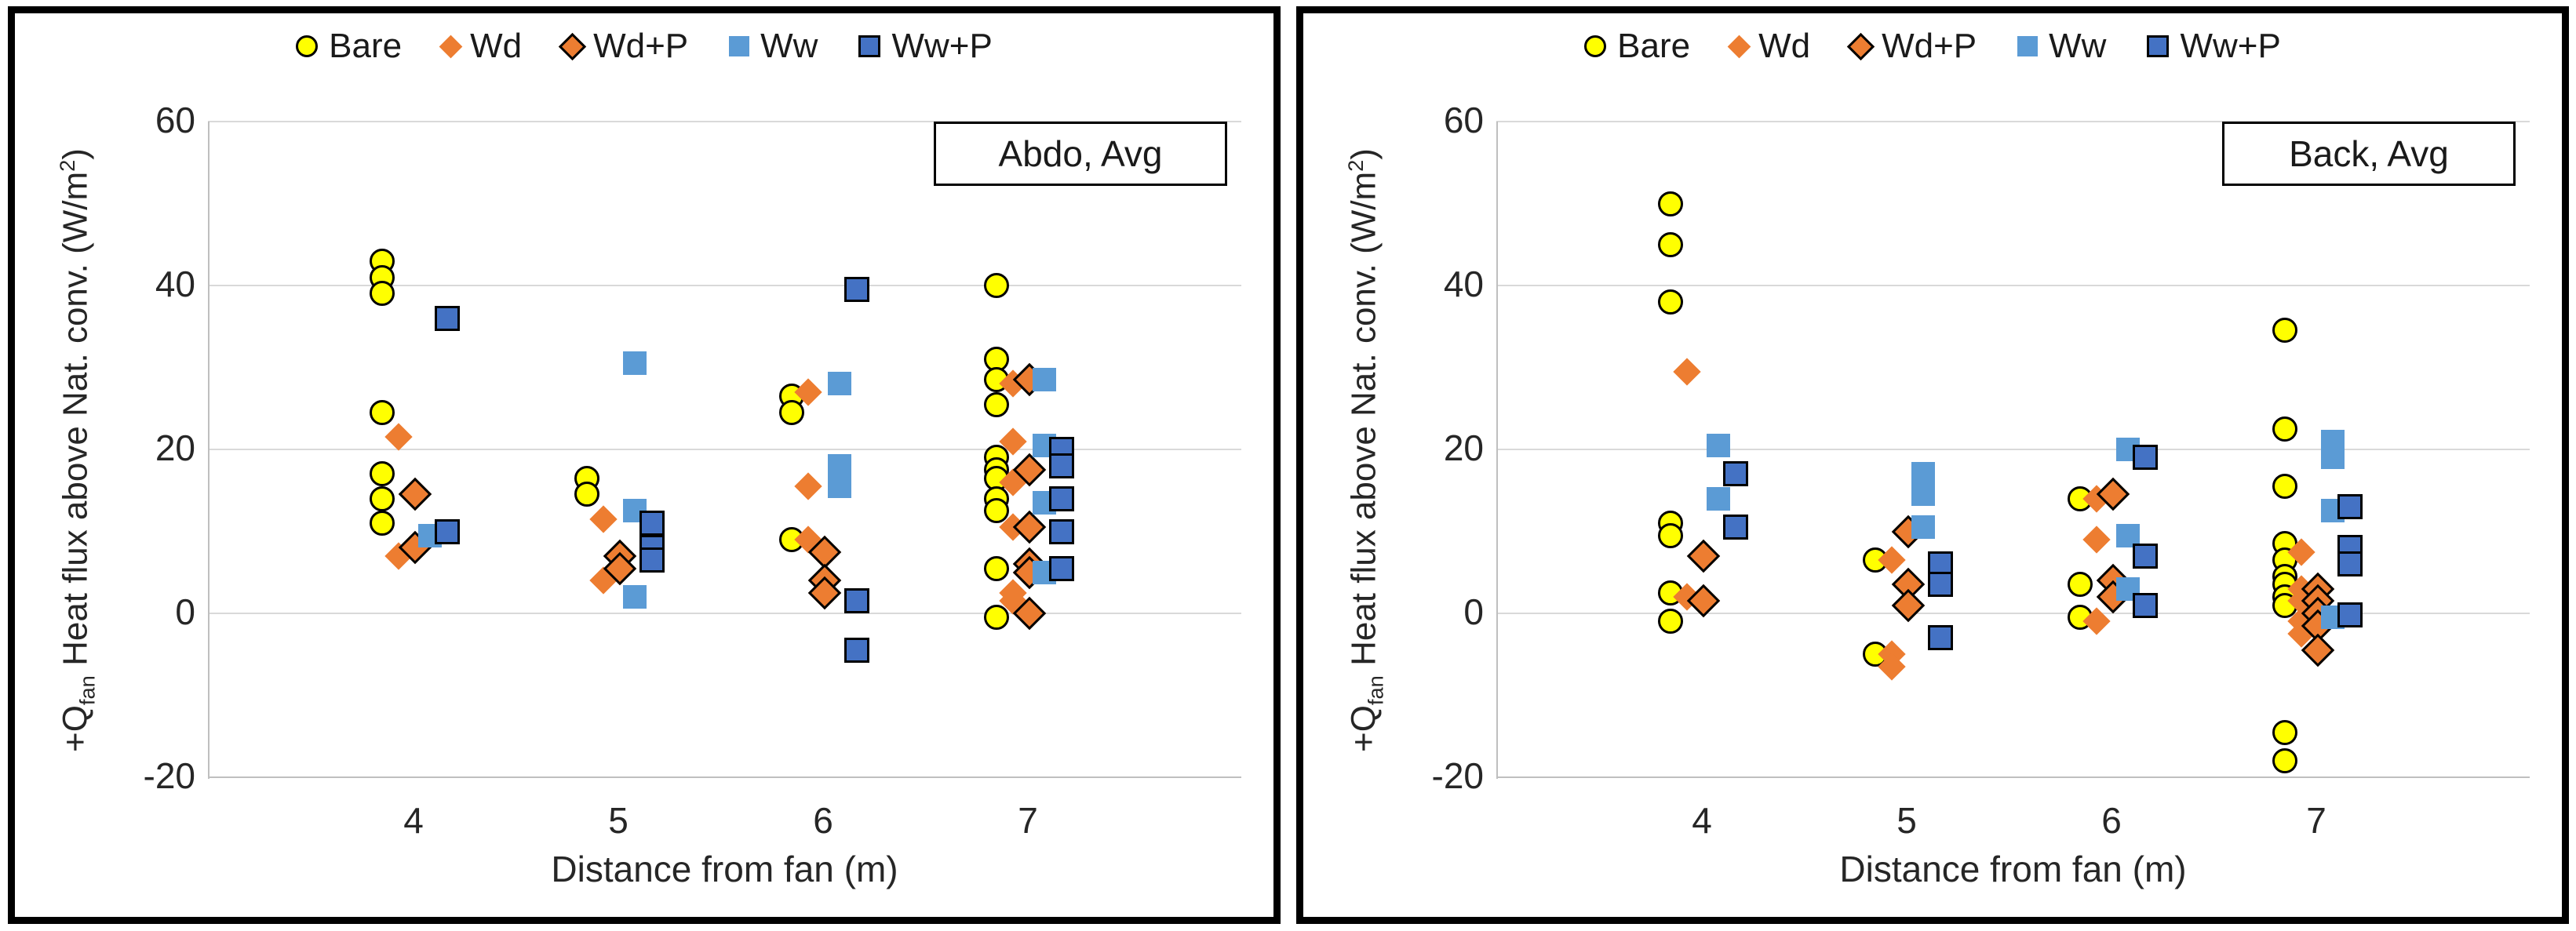 The image size is (2576, 931). I want to click on x-tick-label: 6, so click(2111, 820).